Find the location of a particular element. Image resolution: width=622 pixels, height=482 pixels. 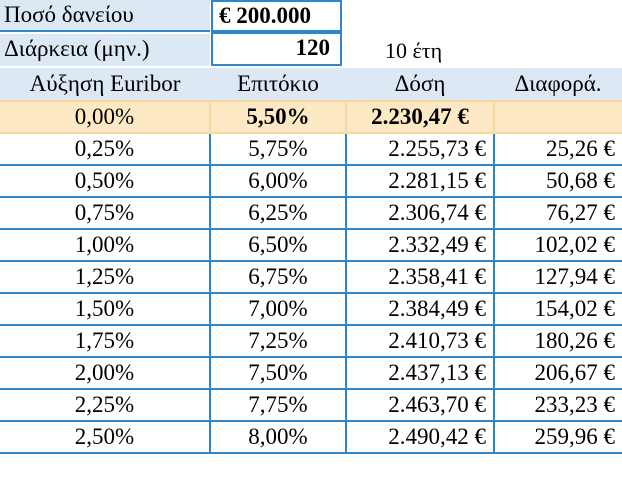

installment-cell: 2.384,49 € is located at coordinates (420, 309).